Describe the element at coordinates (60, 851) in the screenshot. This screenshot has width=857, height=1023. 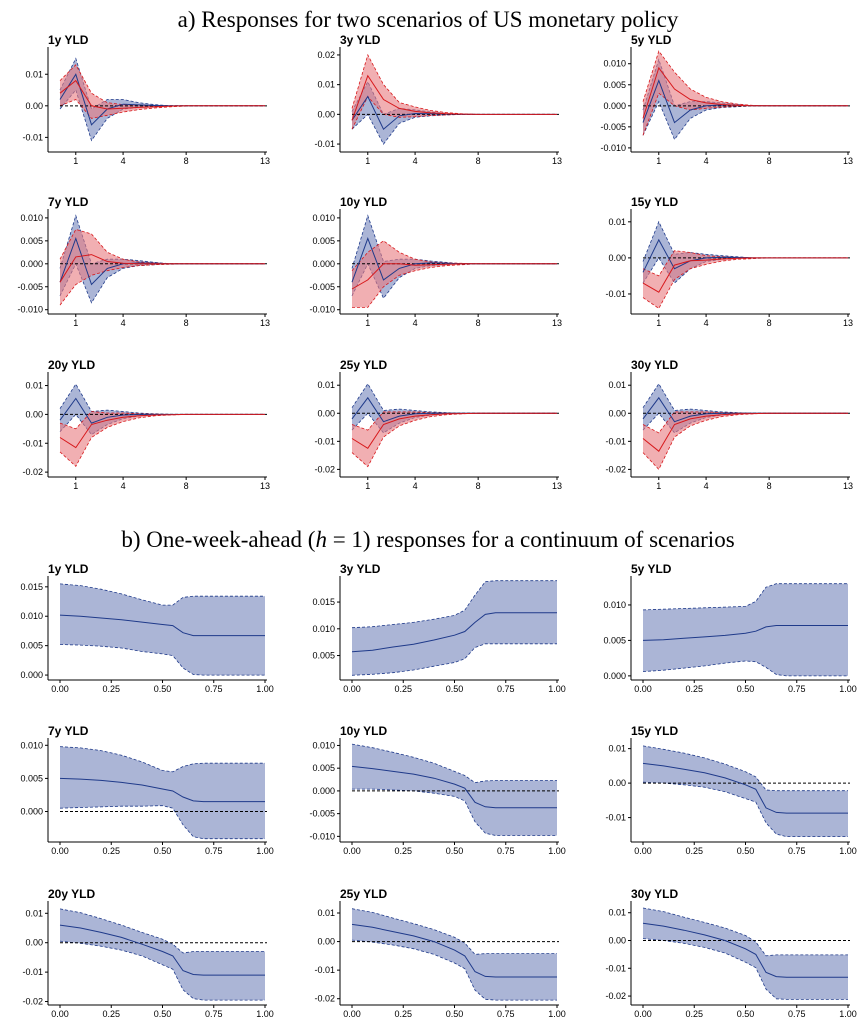
I see `panel-b-4-xtick-label: 0.00` at that location.